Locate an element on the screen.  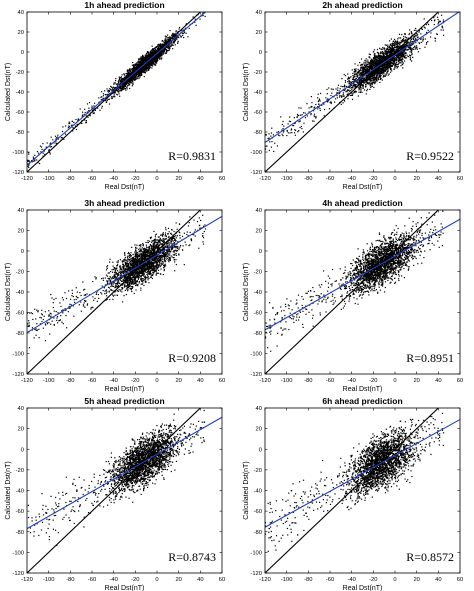
plot-area is located at coordinates (124, 292).